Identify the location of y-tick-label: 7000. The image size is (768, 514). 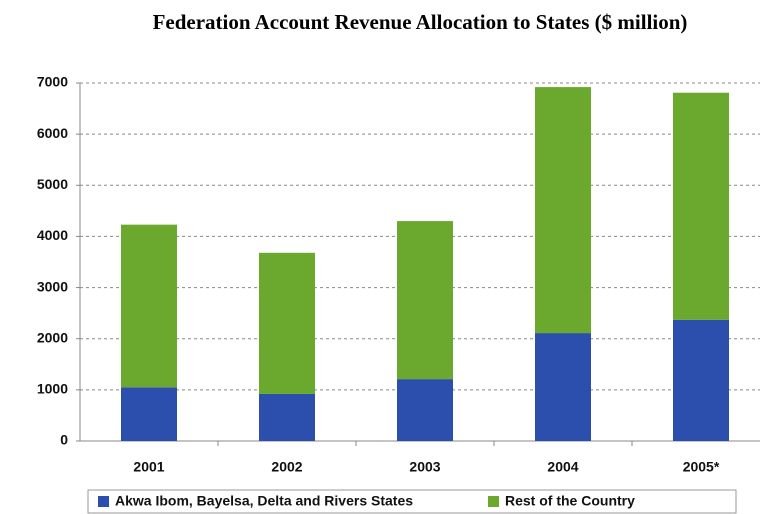
(52, 82).